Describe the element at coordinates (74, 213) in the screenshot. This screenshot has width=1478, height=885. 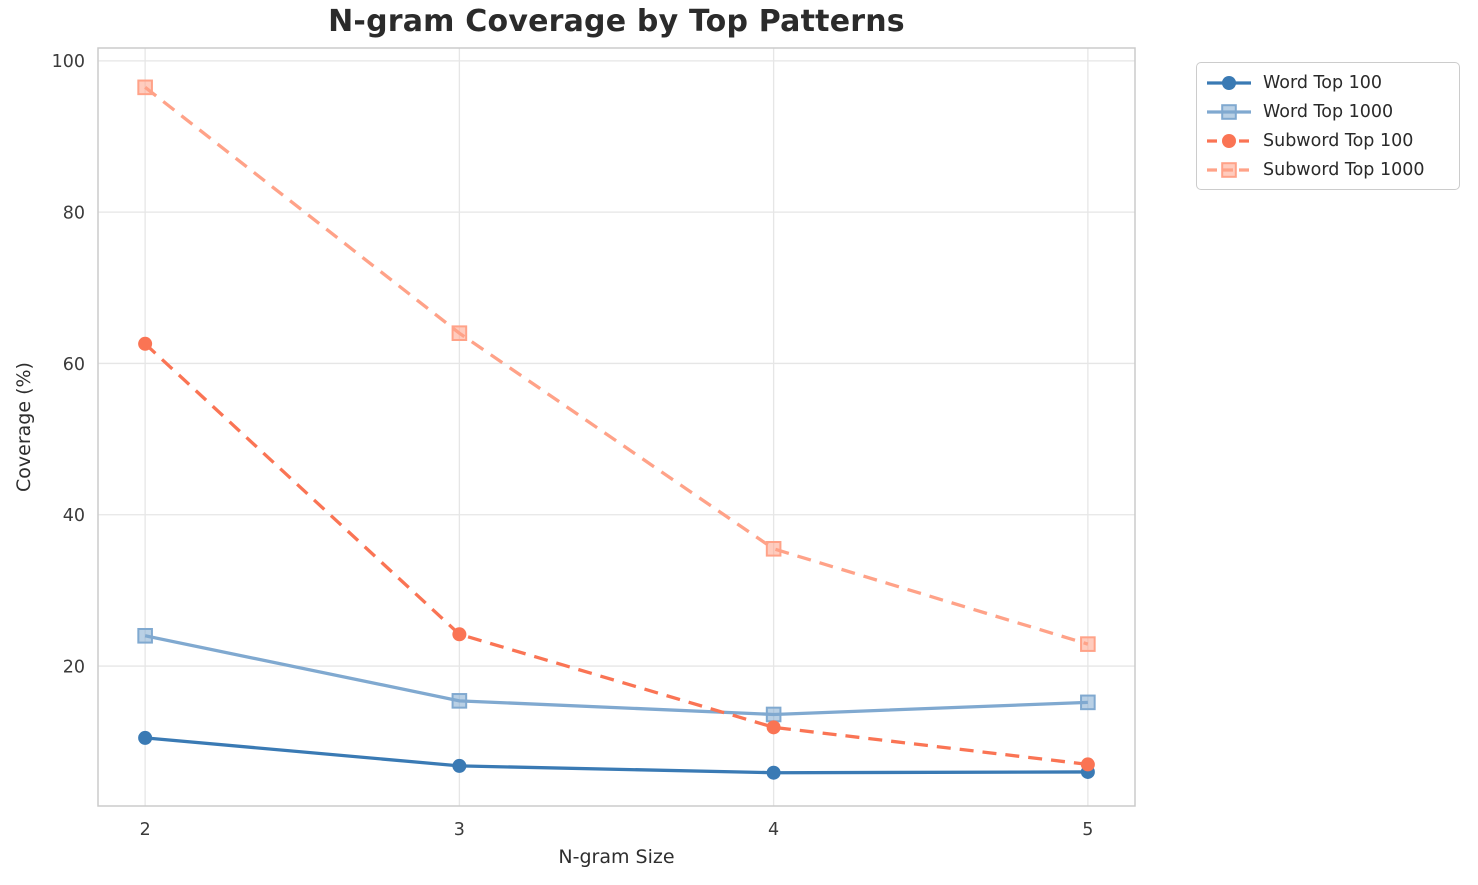
I see `y-tick-label: 80` at that location.